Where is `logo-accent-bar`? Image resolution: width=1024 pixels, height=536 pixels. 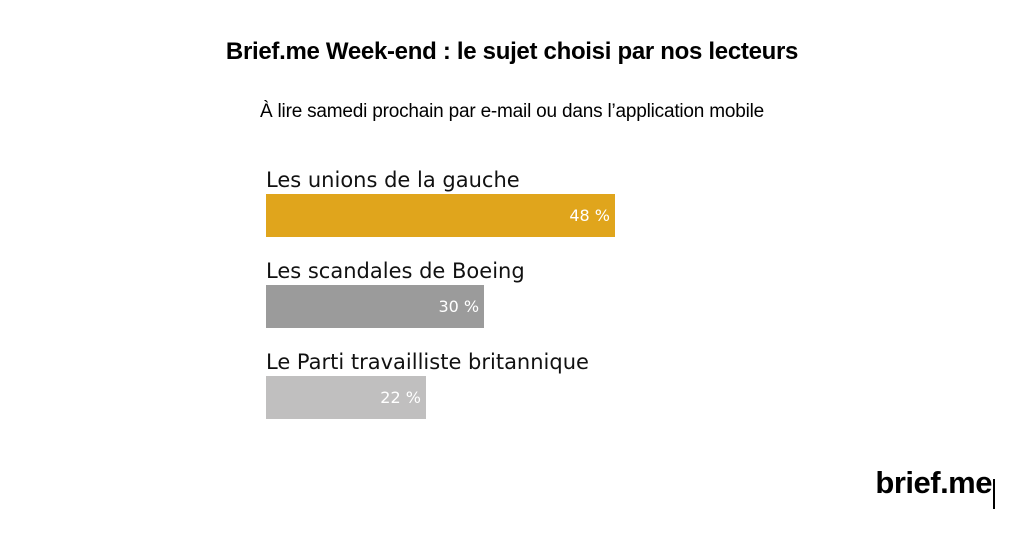
logo-accent-bar is located at coordinates (994, 494).